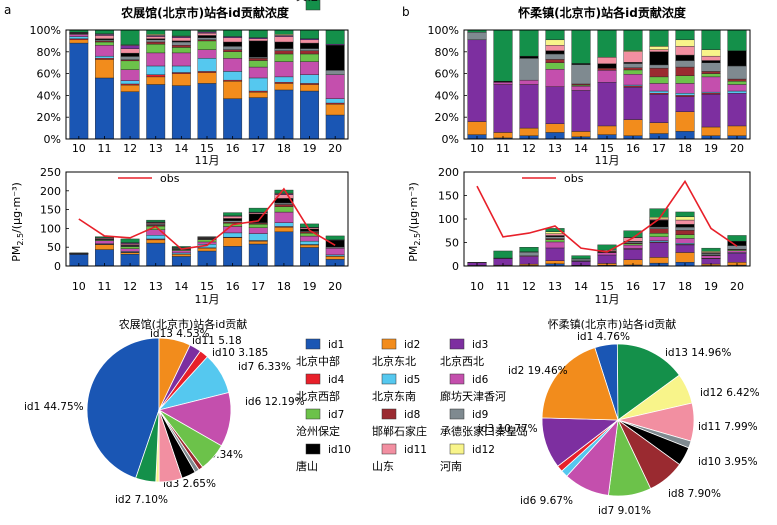 Image resolution: width=777 pixels, height=525 pixels. Describe the element at coordinates (581, 286) in the screenshot. I see `b_mid-xtick-label: 14` at that location.